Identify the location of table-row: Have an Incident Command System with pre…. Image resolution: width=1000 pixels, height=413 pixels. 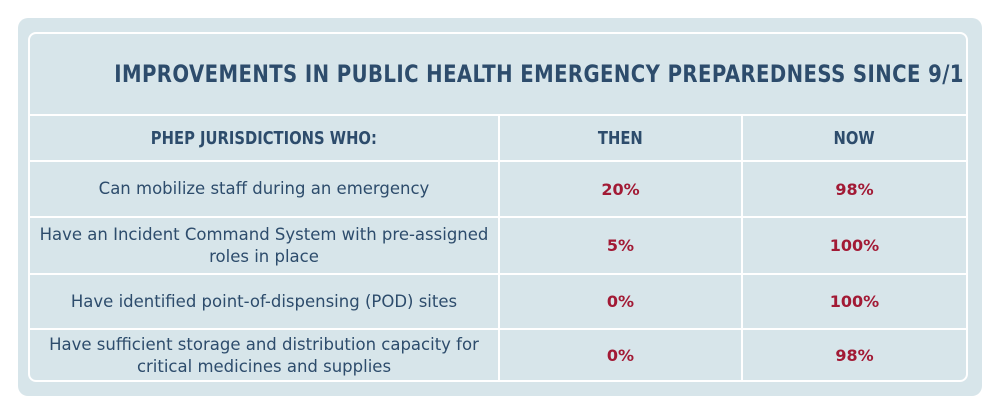
(498, 245).